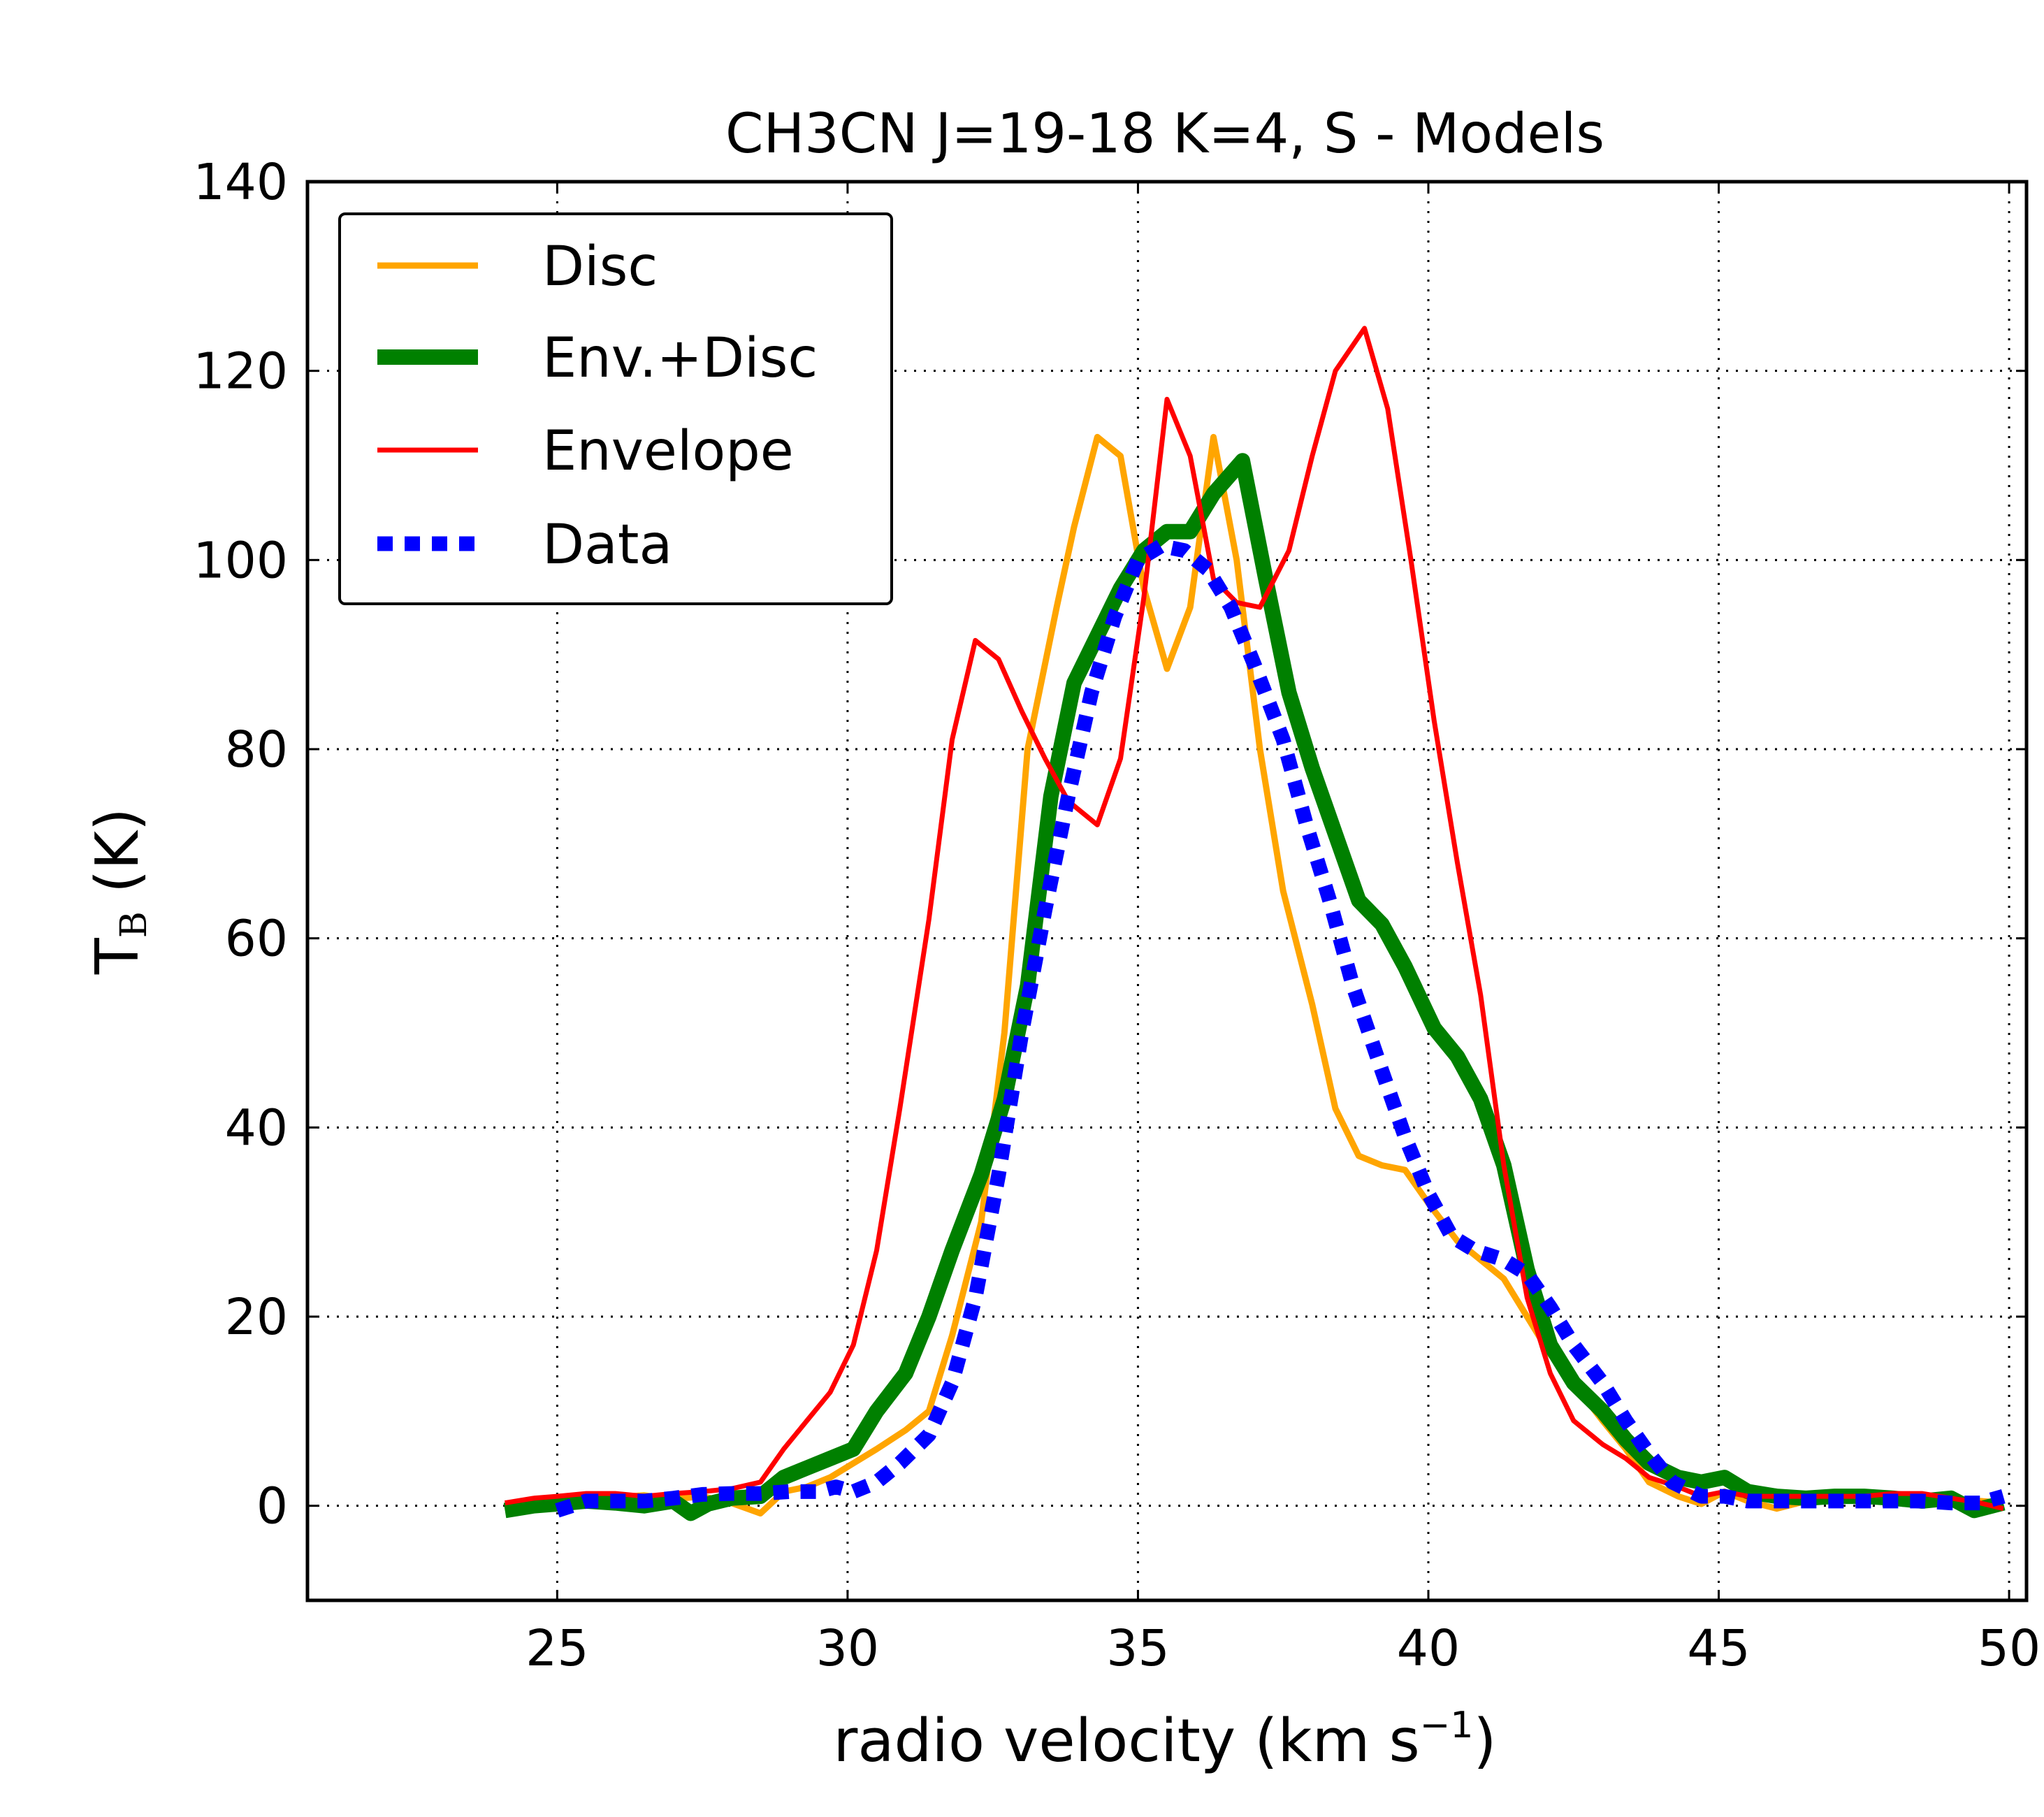 This screenshot has height=1817, width=2044. Describe the element at coordinates (1164, 1740) in the screenshot. I see `x-axis-label: radio velocity (km s−1)` at that location.